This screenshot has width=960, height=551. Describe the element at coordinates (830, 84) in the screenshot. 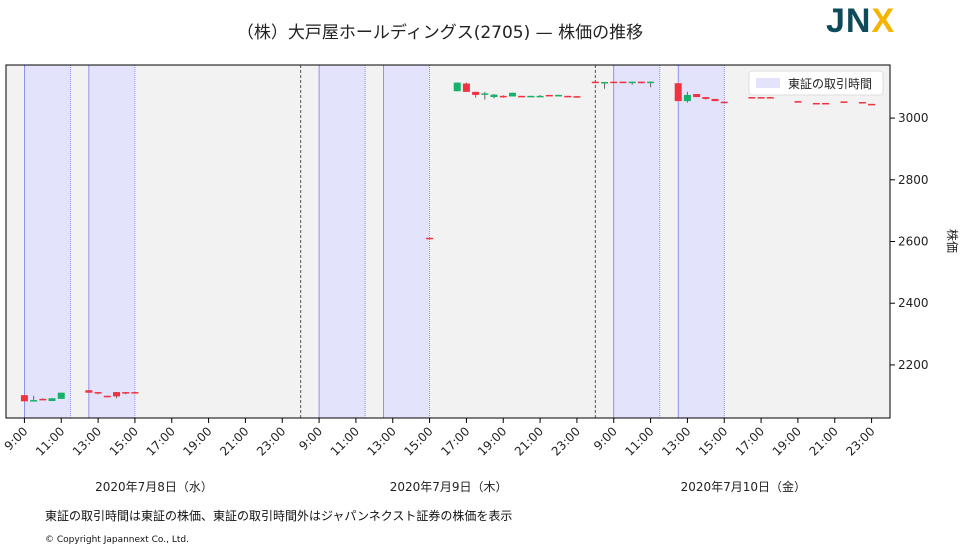

I see `legend-label: 東証の取引時間` at that location.